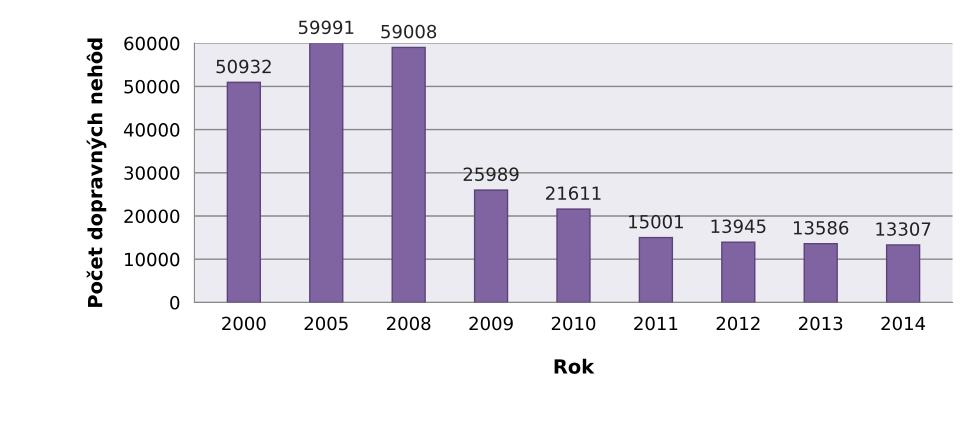  I want to click on data-label: 13307, so click(903, 229).